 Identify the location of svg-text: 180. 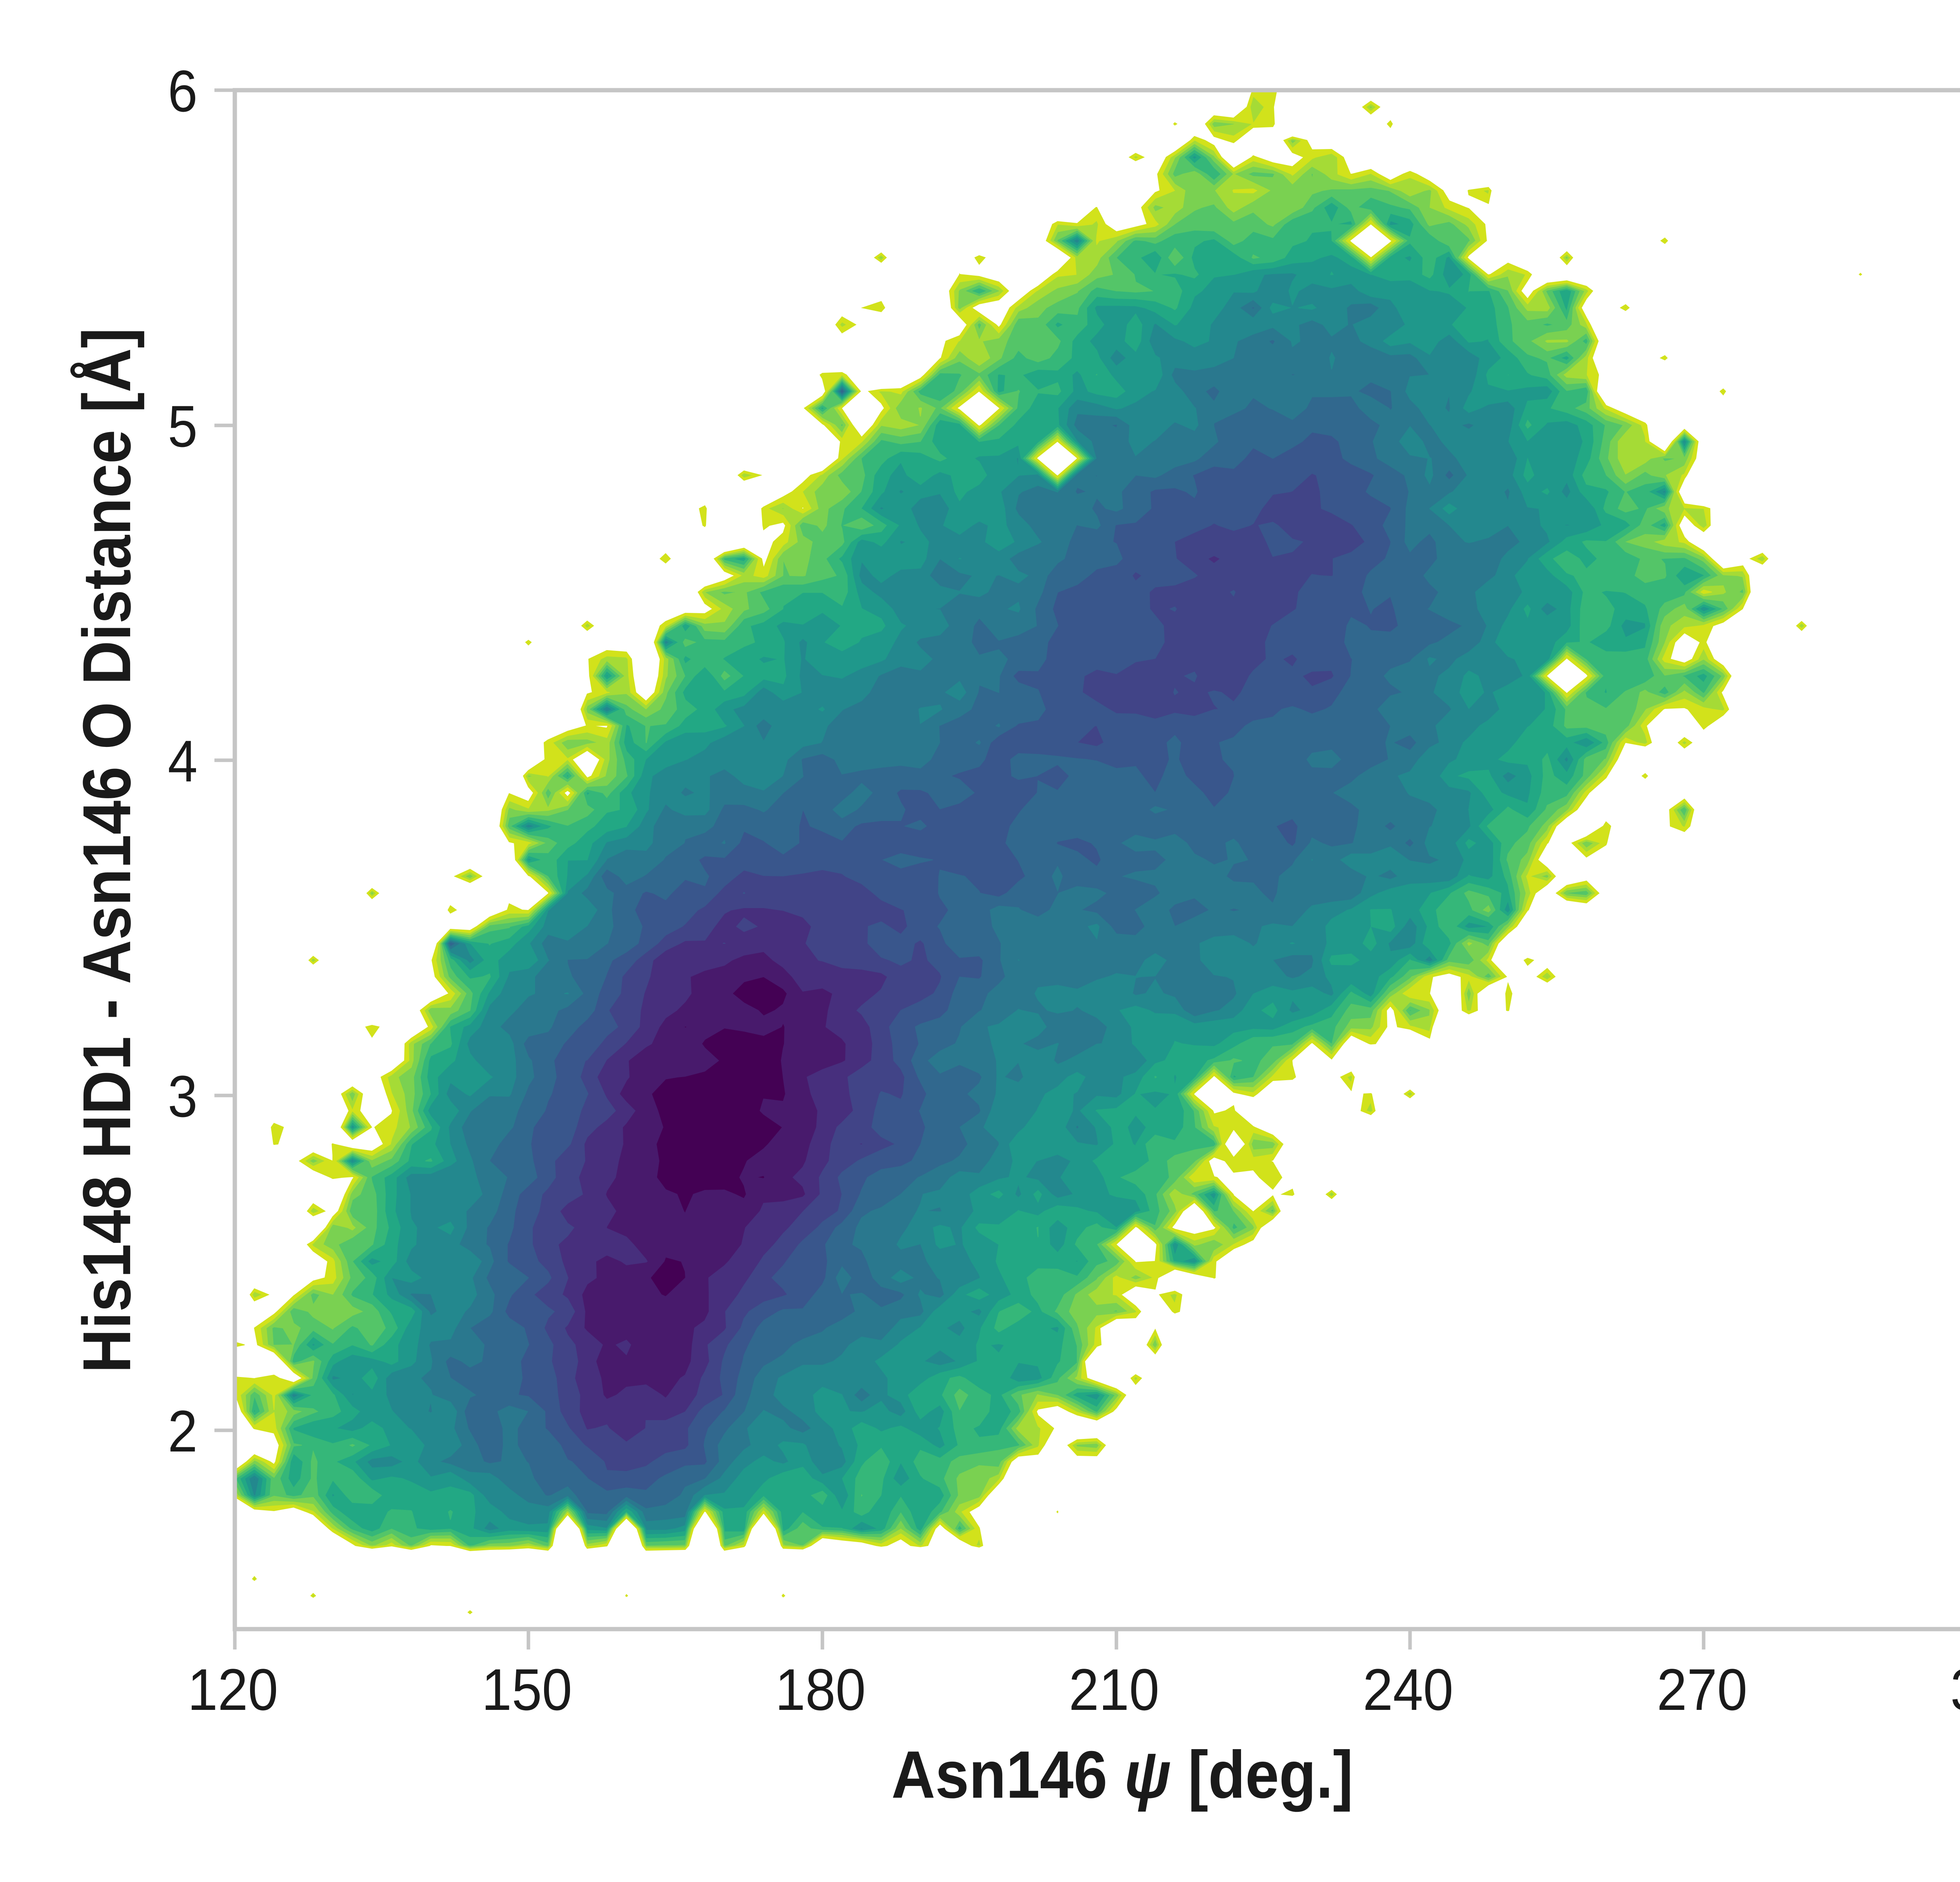
(820, 1689).